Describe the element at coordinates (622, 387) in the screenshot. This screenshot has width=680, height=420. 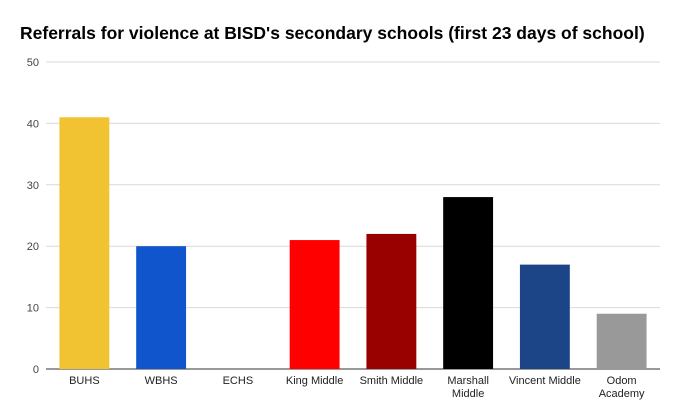
I see `x-tick-label: Odom Academy` at that location.